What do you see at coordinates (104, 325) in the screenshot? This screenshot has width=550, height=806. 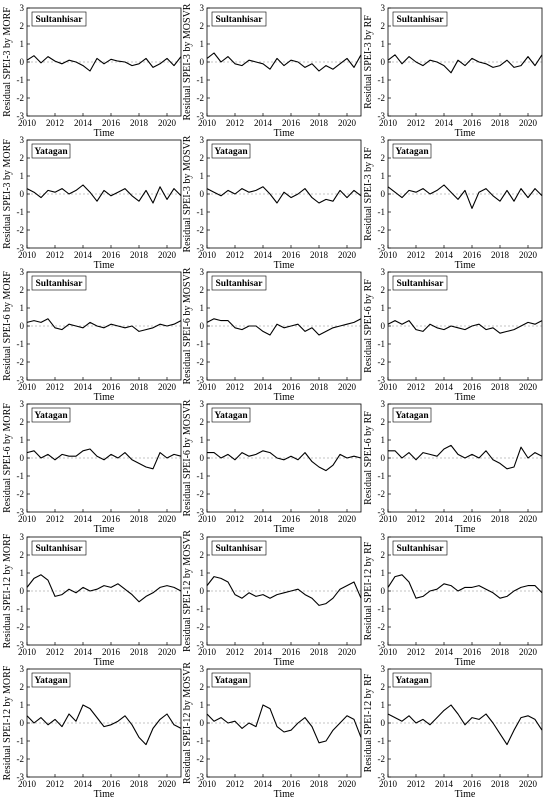 I see `residual-series-line` at bounding box center [104, 325].